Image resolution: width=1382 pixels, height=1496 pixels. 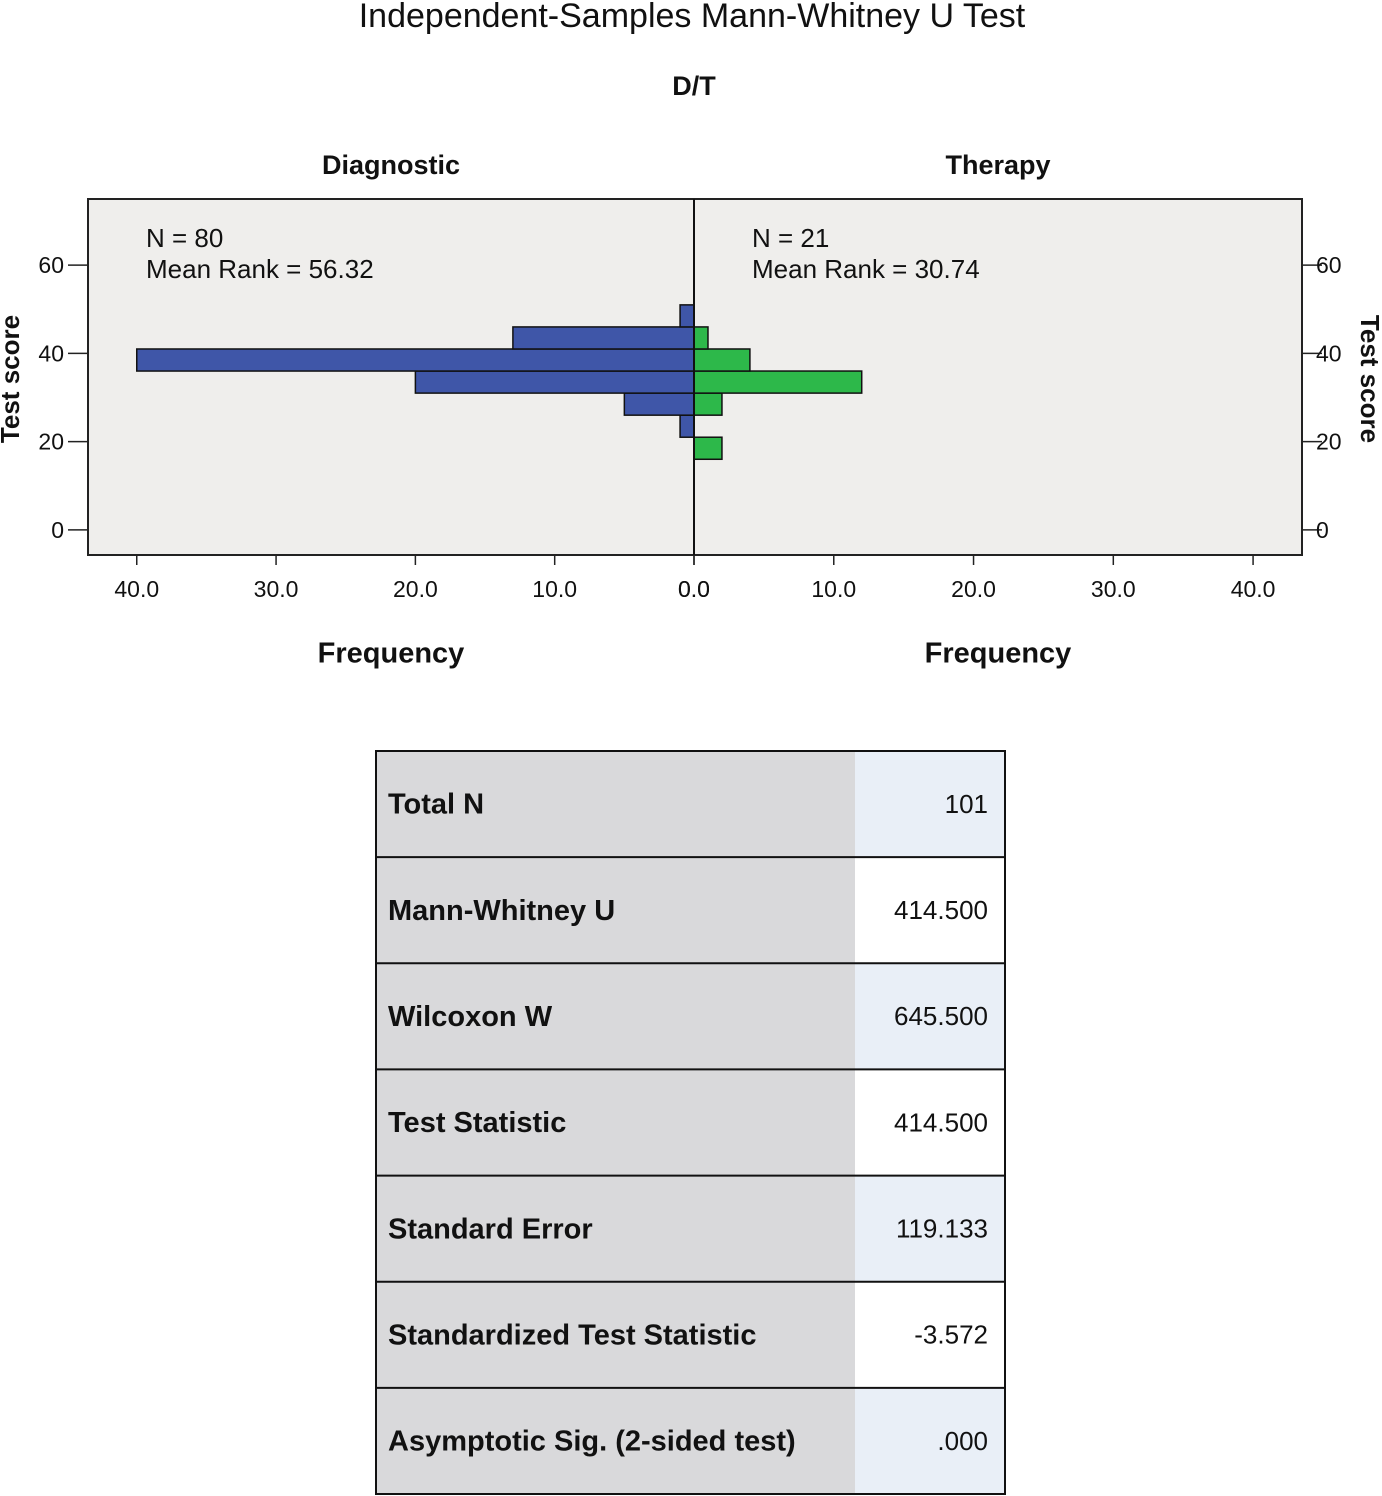 What do you see at coordinates (260, 269) in the screenshot?
I see `annotation: Mean Rank = 56.32` at bounding box center [260, 269].